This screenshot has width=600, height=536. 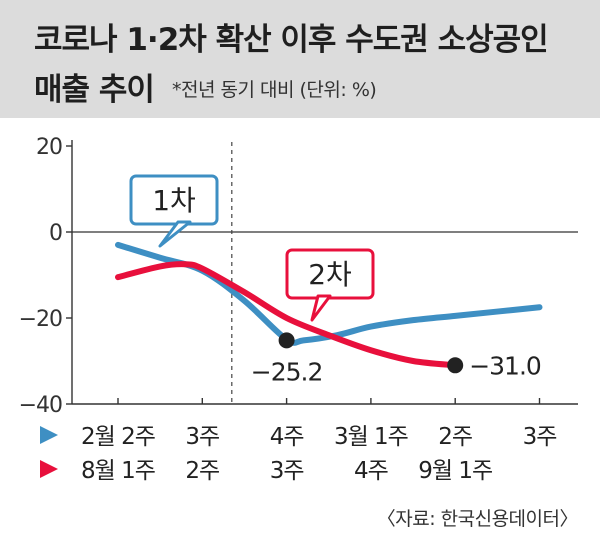 I want to click on callout-1-box, so click(x=174, y=200).